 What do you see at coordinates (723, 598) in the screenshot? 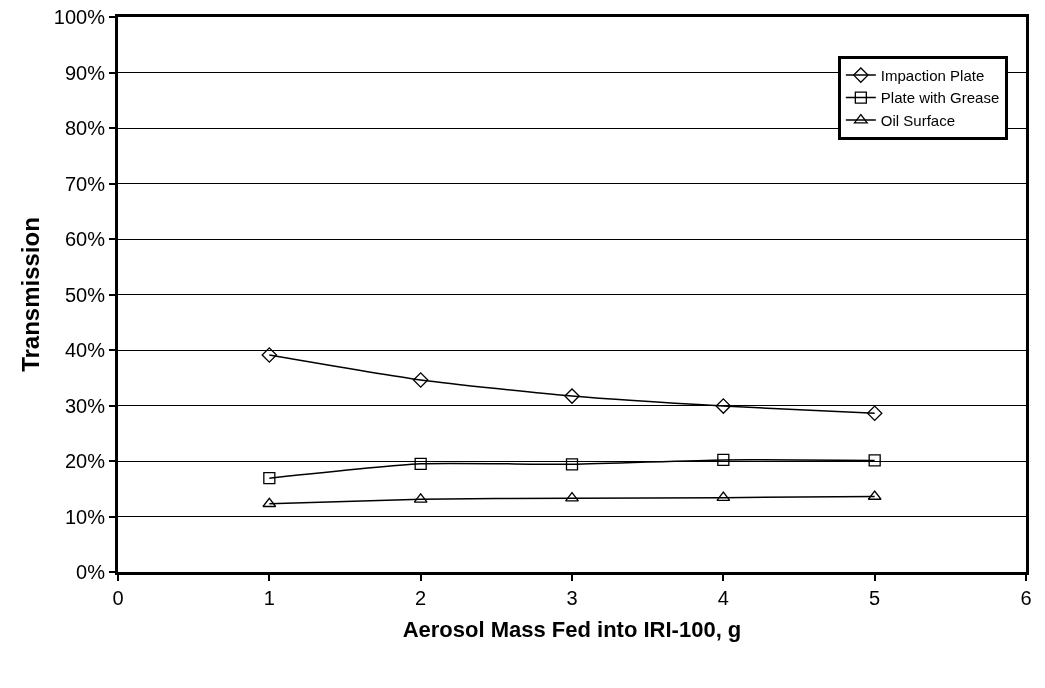
I see `x-tick-label: 4` at bounding box center [723, 598].